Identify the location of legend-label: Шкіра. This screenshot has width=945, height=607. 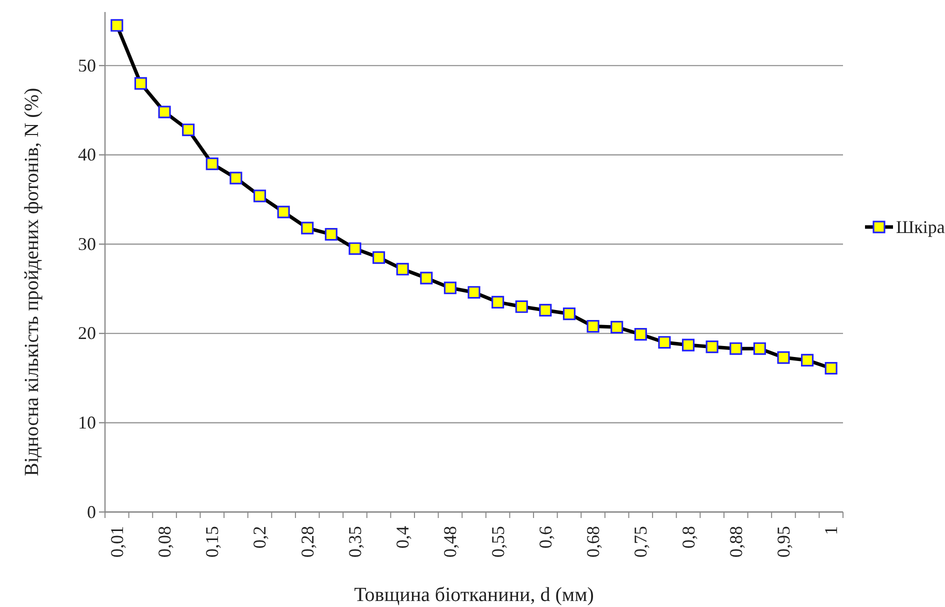
(920, 227).